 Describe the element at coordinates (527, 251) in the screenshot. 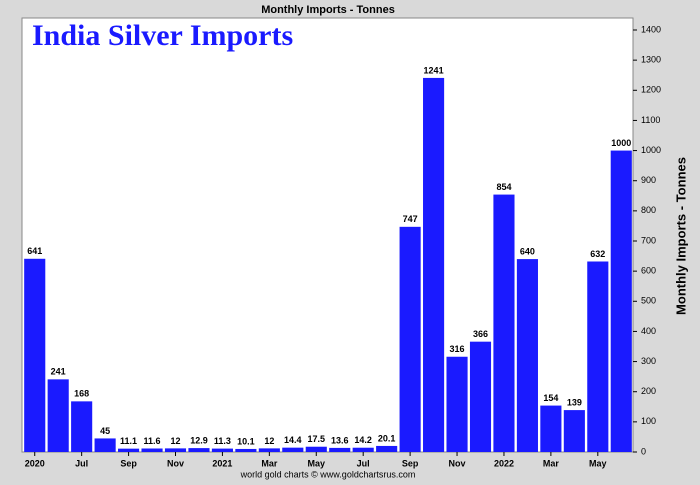

I see `value-label: 640` at that location.